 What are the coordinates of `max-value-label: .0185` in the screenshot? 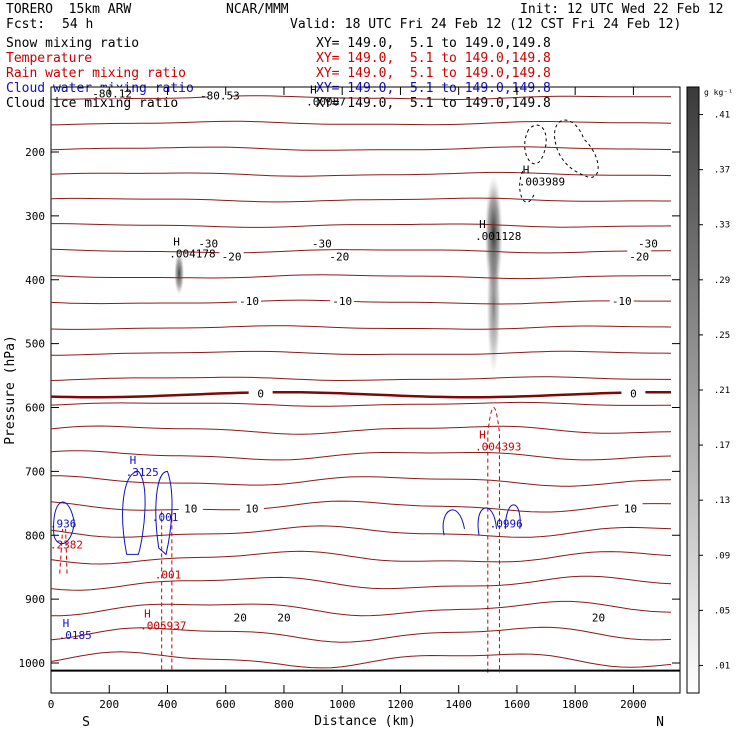 It's located at (75, 635).